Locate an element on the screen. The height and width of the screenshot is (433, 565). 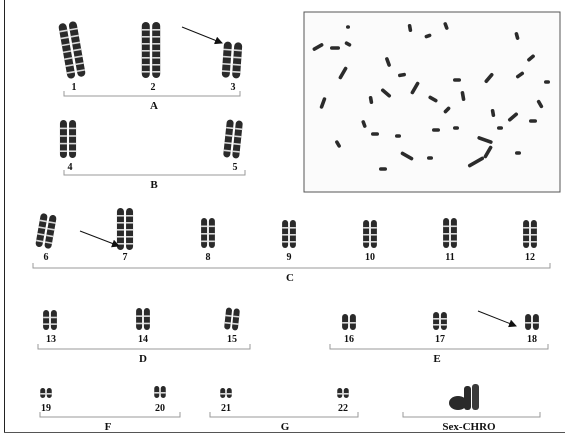
label-chromosome-3: 3 is located at coordinates (233, 87).